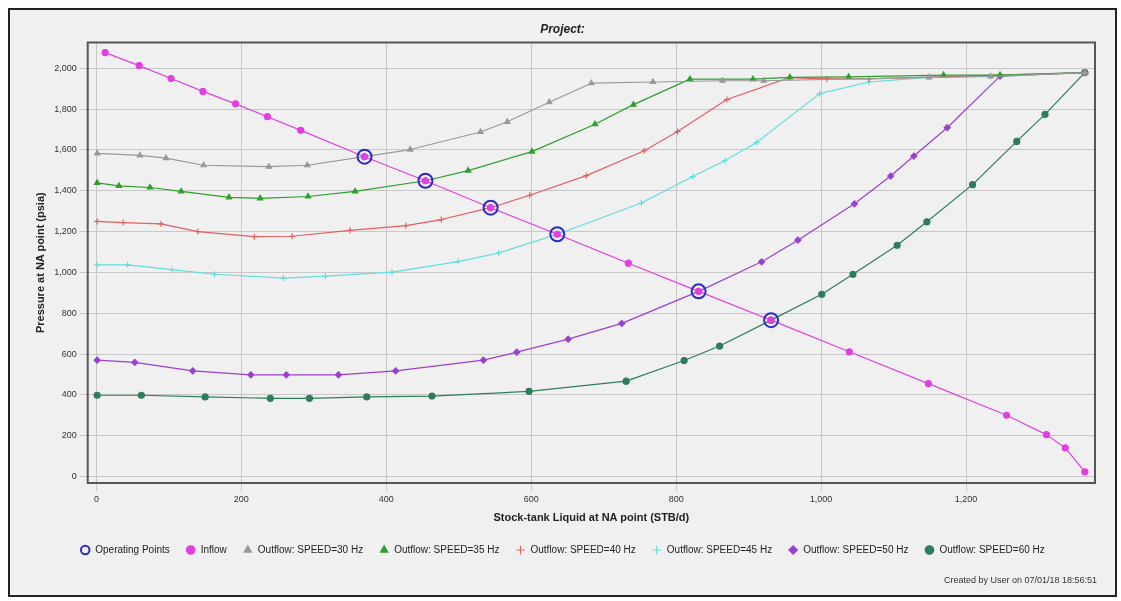 This screenshot has height=601, width=1121. Describe the element at coordinates (821, 498) in the screenshot. I see `x-tick-label: 1,000` at that location.